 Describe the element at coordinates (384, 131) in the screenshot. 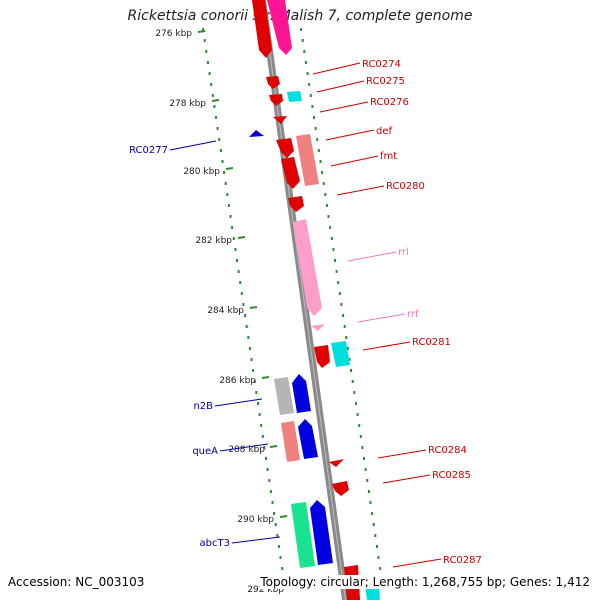

I see `label-def: def` at that location.